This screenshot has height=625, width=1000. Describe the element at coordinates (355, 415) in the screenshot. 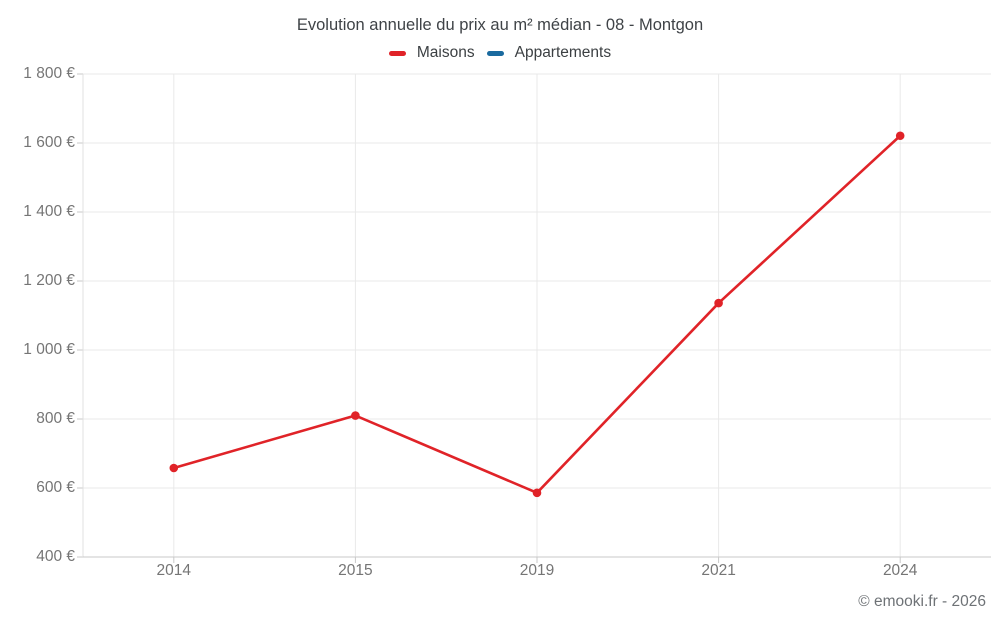

I see `data-point-maisons-2015` at that location.